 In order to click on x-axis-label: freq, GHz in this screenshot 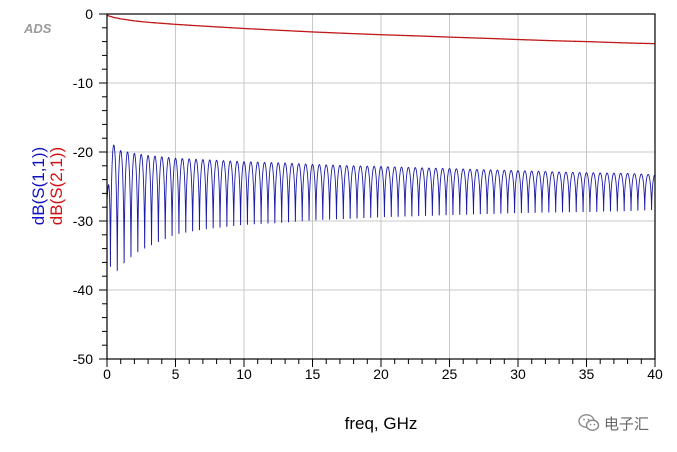, I will do `click(381, 423)`.